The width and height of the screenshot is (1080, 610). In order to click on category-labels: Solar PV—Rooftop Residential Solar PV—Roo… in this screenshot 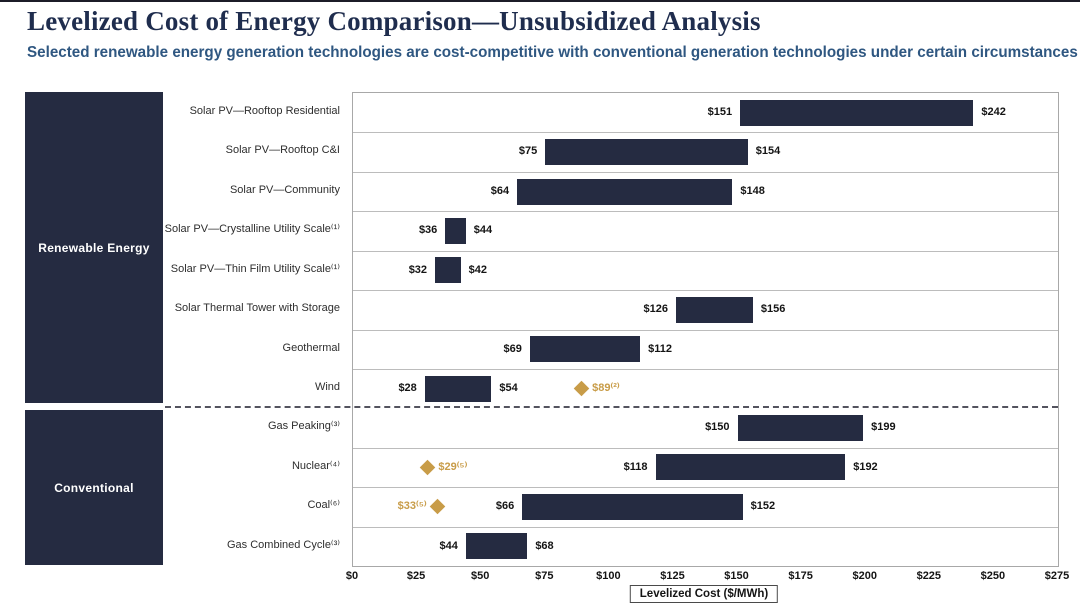, I will do `click(251, 328)`.